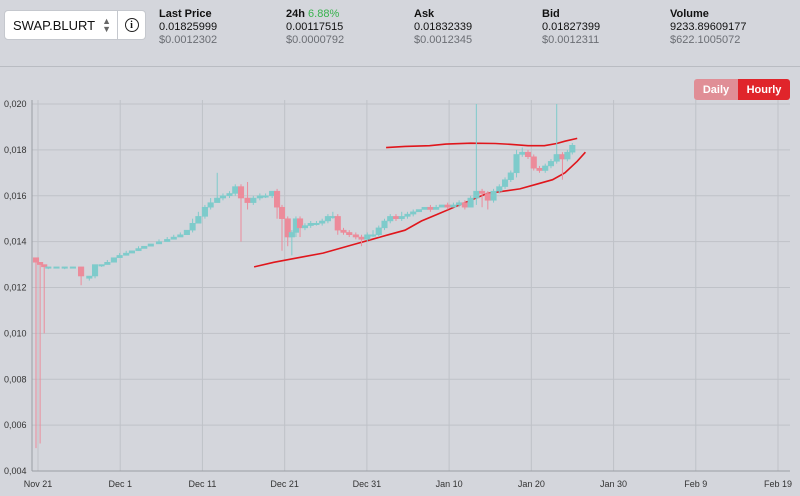 The image size is (800, 496). Describe the element at coordinates (571, 40) in the screenshot. I see `stat-usd: $0.0012311` at that location.